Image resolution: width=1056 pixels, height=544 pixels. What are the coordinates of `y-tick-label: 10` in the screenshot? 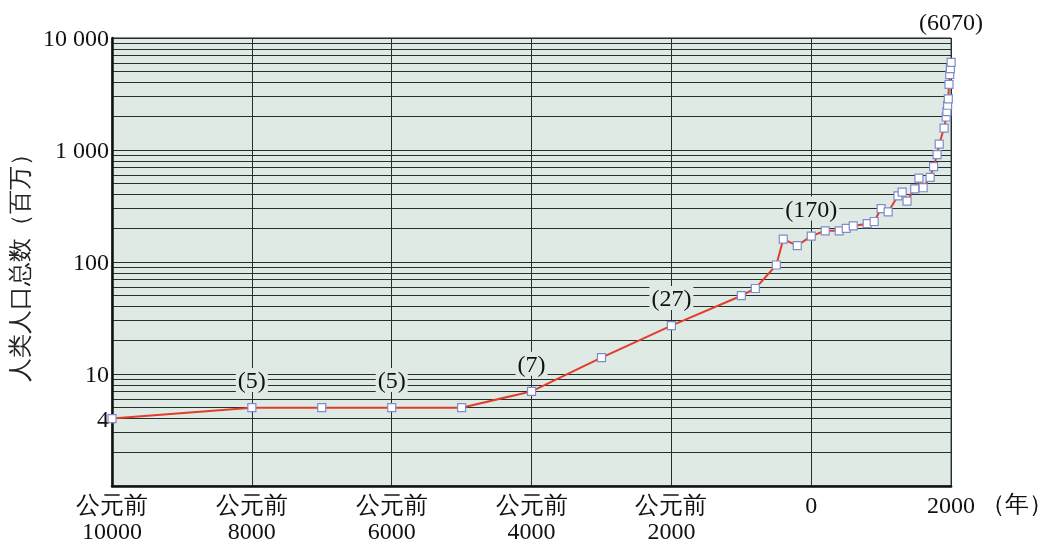 It's located at (97, 374).